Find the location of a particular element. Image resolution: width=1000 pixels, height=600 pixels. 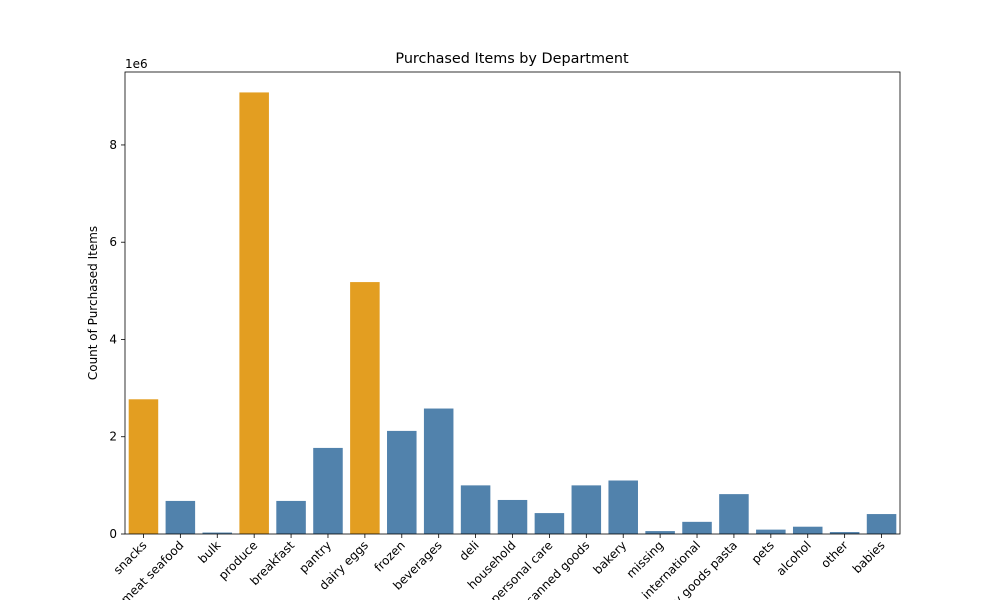

bar-dry-goods-pasta is located at coordinates (734, 514).